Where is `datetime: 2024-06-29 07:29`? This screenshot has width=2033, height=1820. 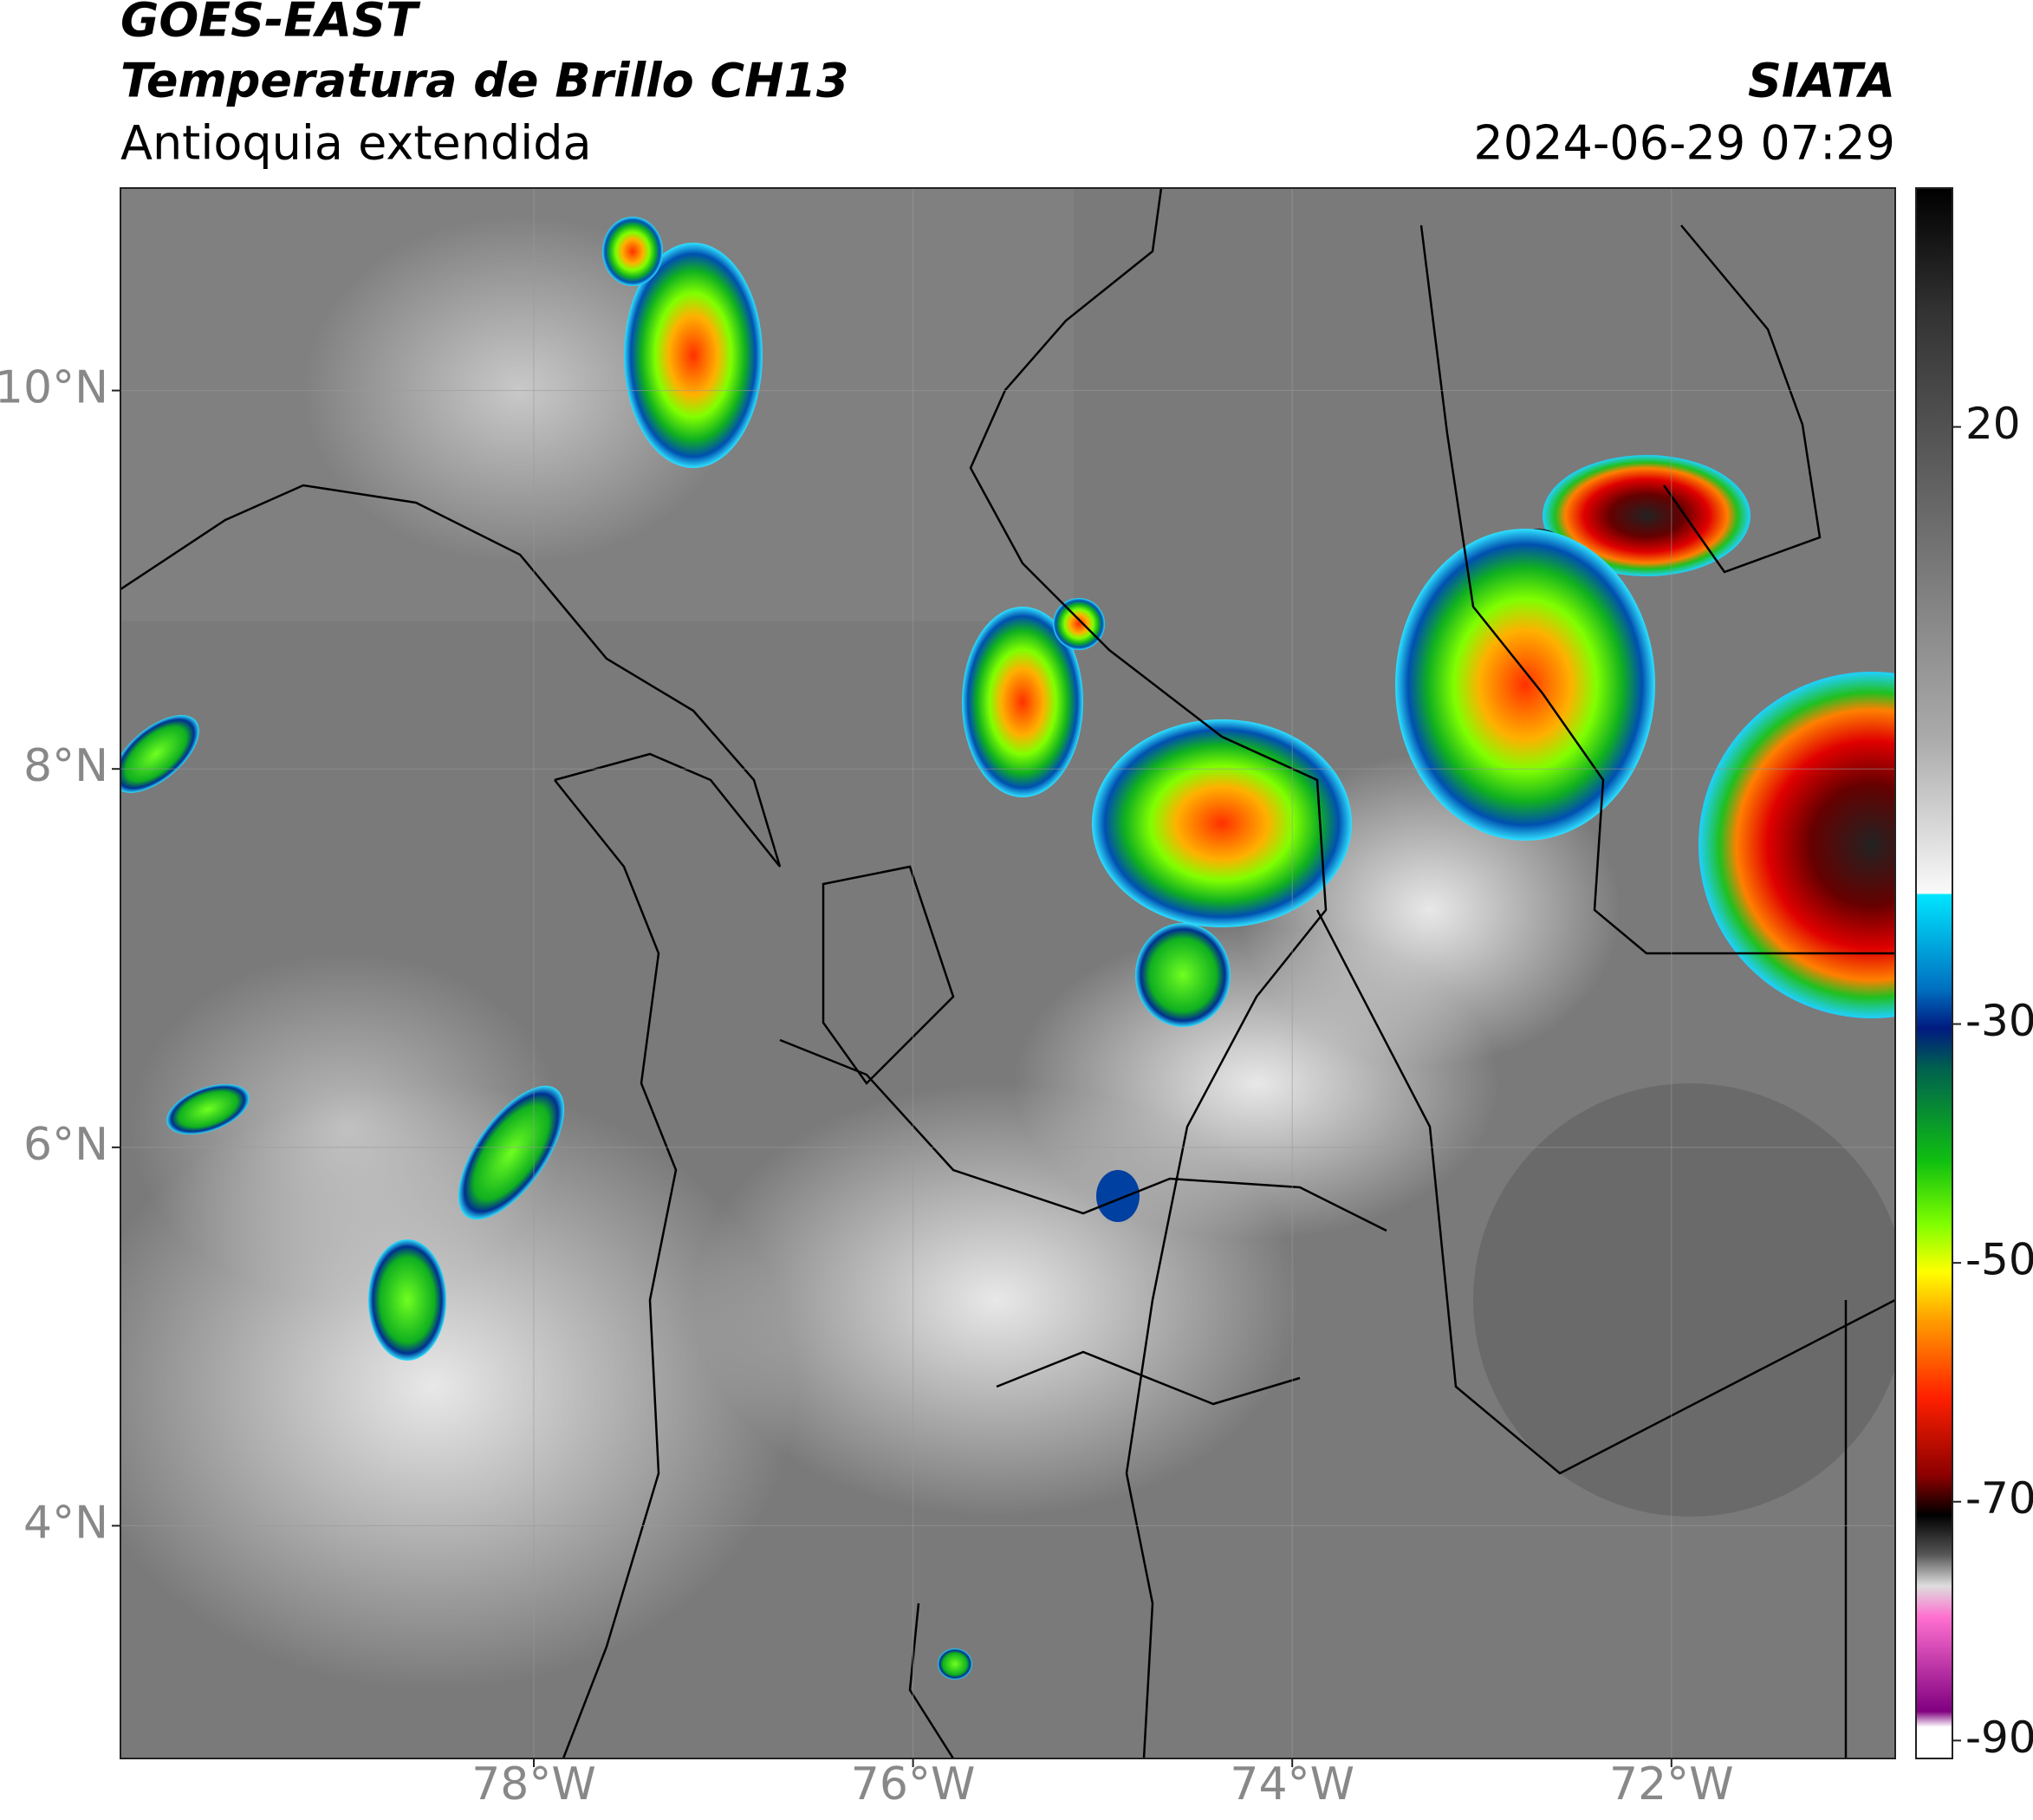 datetime: 2024-06-29 07:29 is located at coordinates (1684, 143).